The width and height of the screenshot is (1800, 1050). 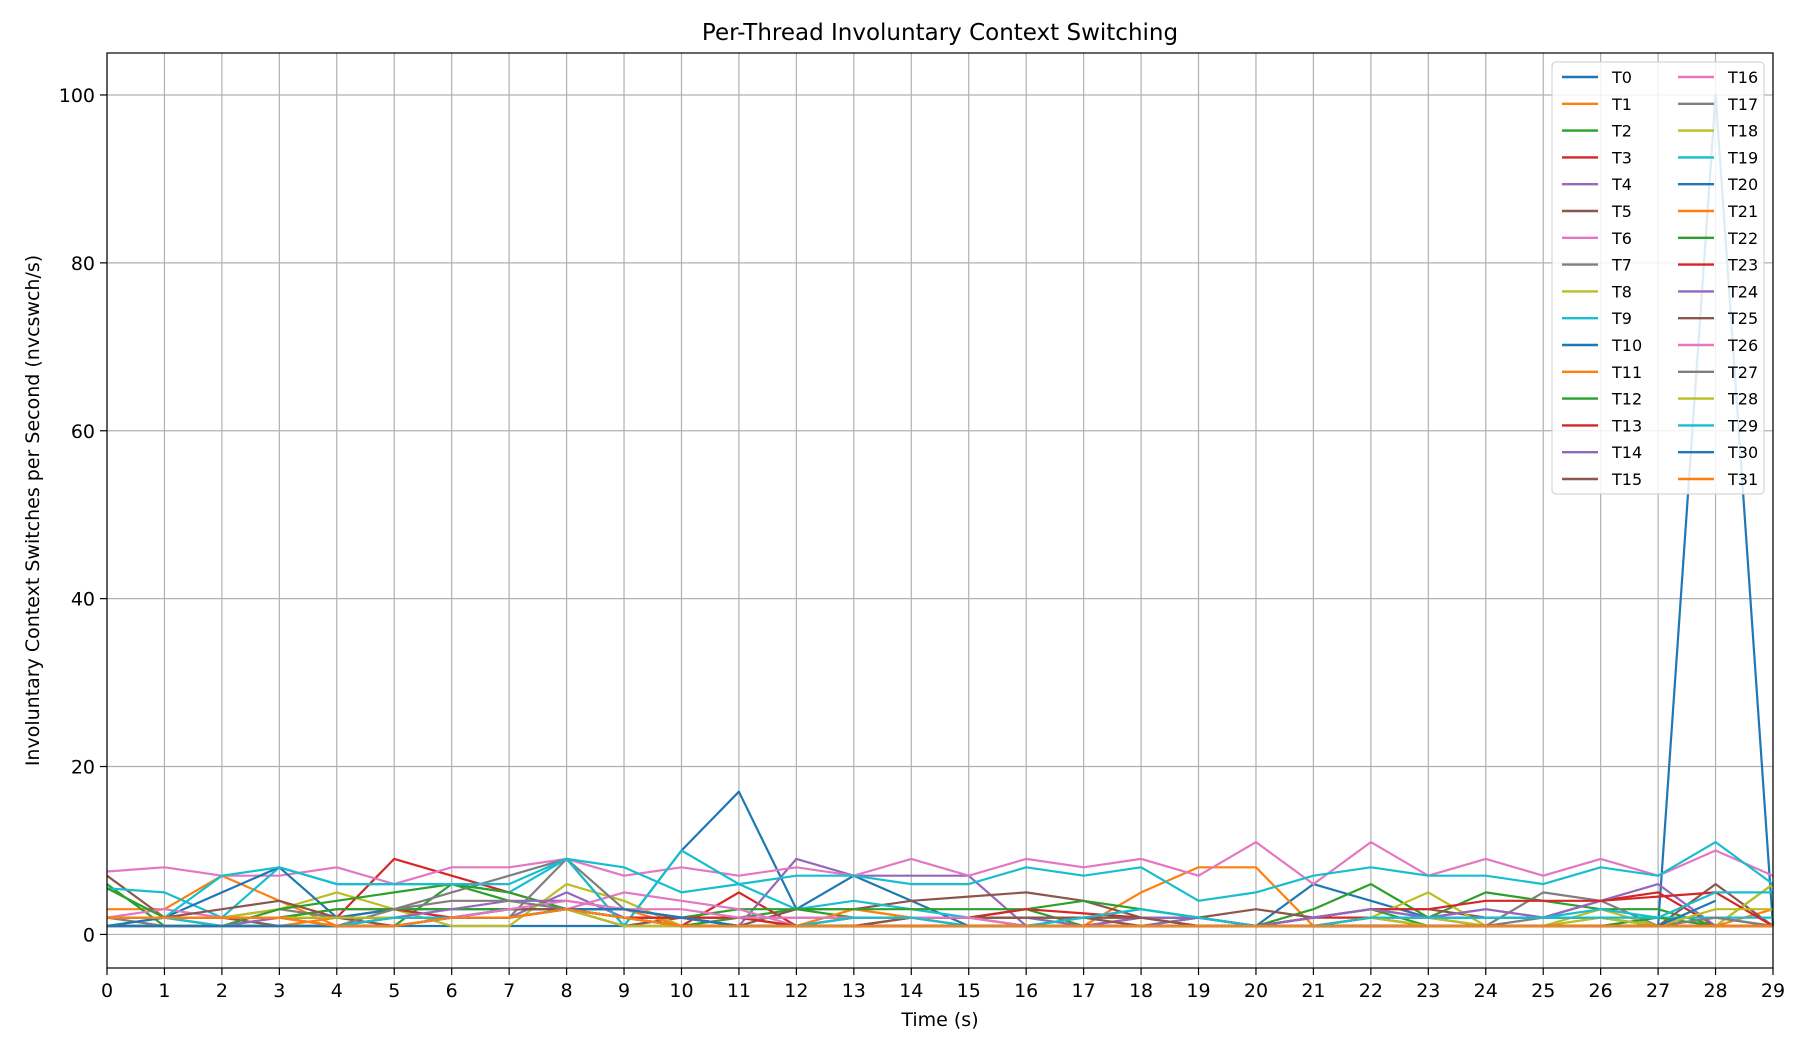 I want to click on legend-item: T11, so click(x=1602, y=372).